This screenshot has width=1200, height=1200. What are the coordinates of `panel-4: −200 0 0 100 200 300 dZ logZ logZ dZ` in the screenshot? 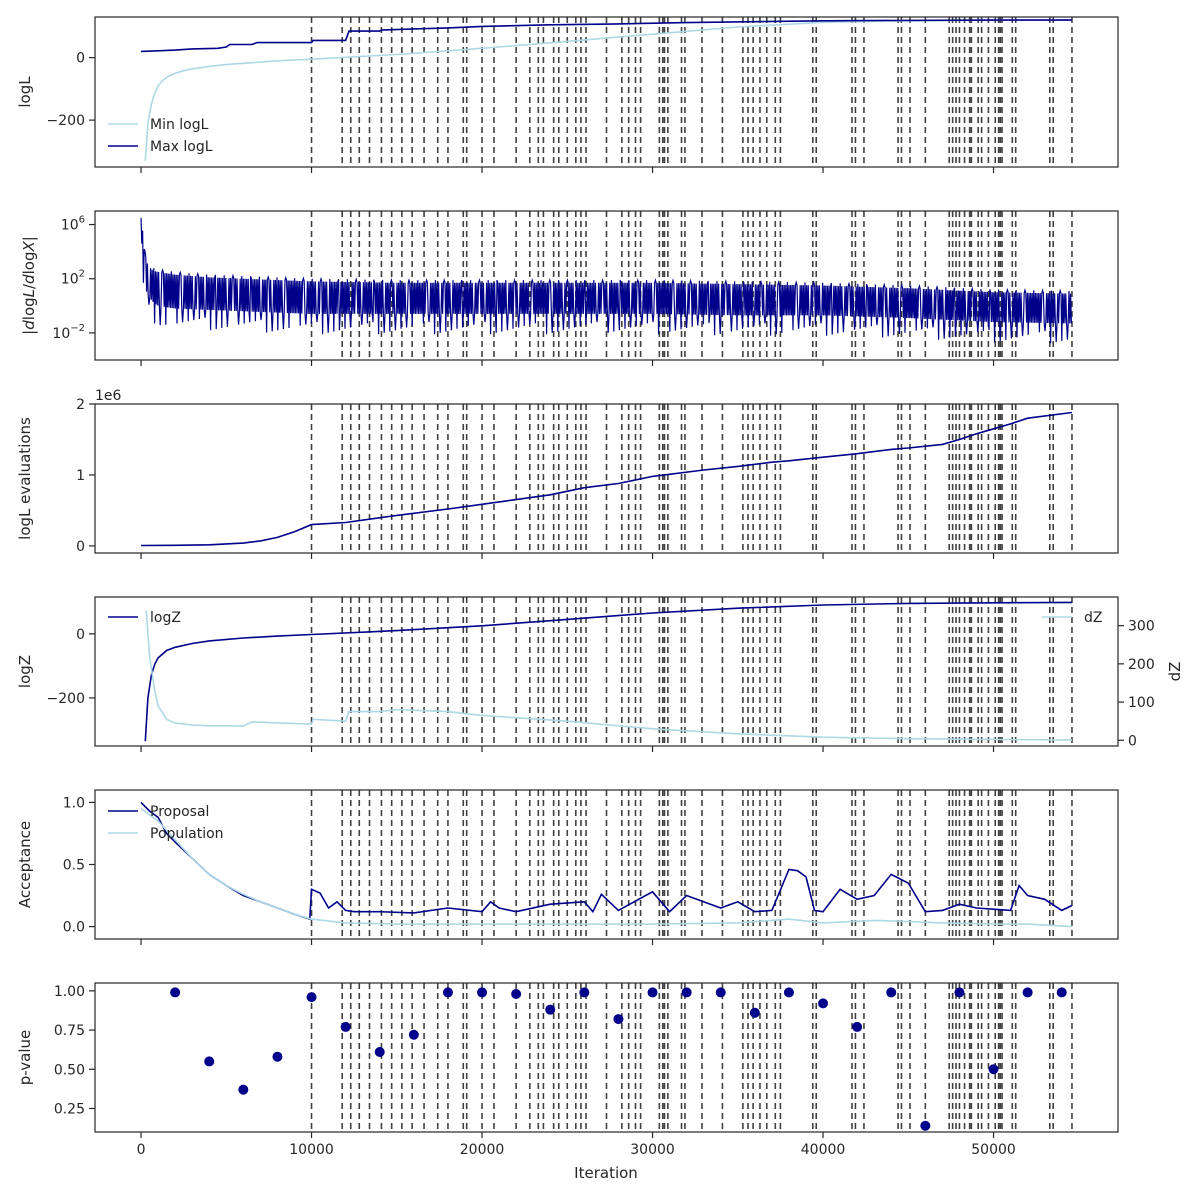 It's located at (600, 674).